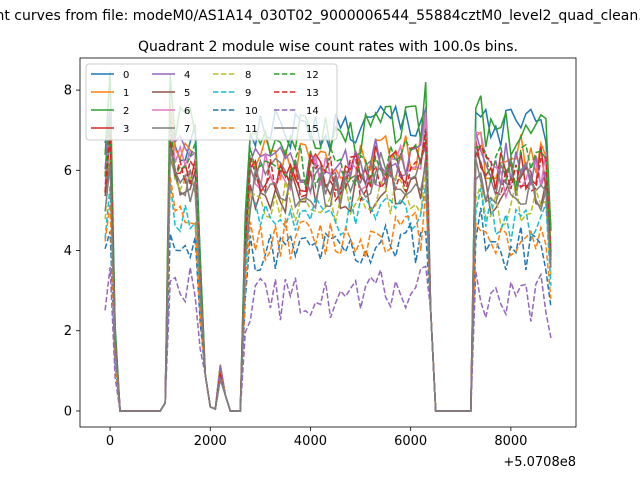 The image size is (640, 480). What do you see at coordinates (510, 441) in the screenshot?
I see `x-tick-label: 8000` at bounding box center [510, 441].